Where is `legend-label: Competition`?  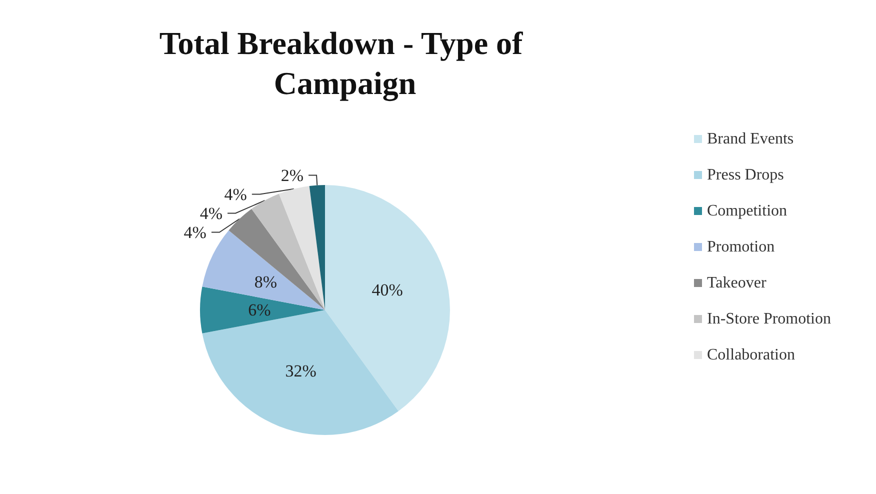
legend-label: Competition is located at coordinates (747, 211).